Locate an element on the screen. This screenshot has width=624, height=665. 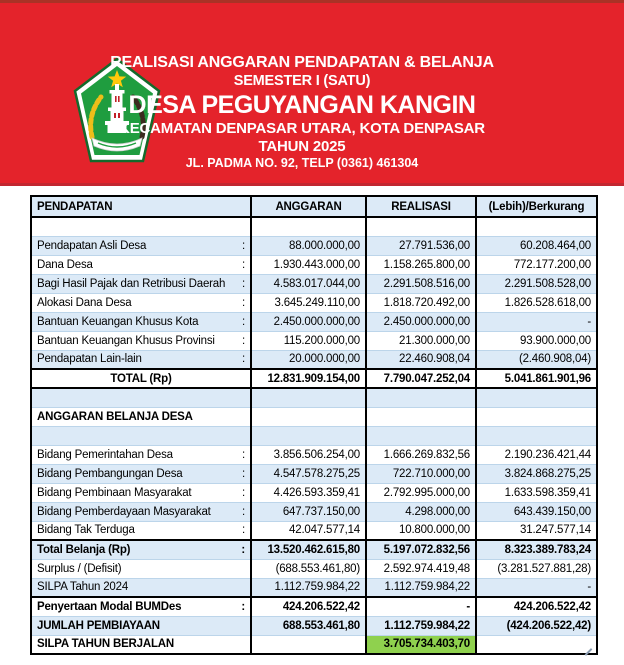
row-label-cell: Bidang Pemberdayaan Masyarakat: is located at coordinates (141, 511).